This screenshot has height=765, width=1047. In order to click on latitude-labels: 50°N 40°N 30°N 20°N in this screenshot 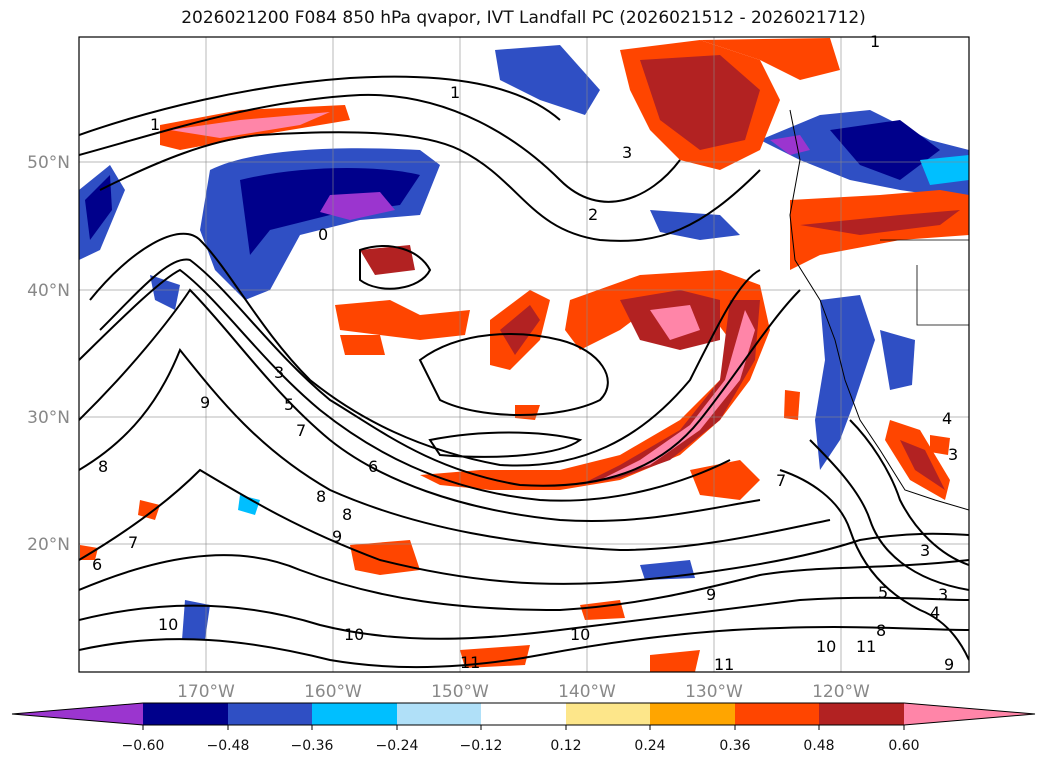, I will do `click(48, 354)`.